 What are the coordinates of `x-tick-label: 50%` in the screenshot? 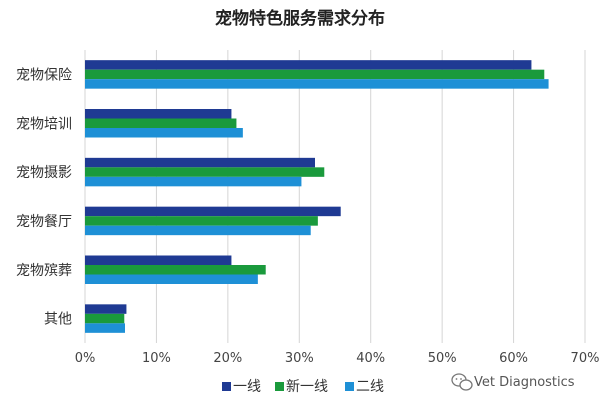 It's located at (442, 358).